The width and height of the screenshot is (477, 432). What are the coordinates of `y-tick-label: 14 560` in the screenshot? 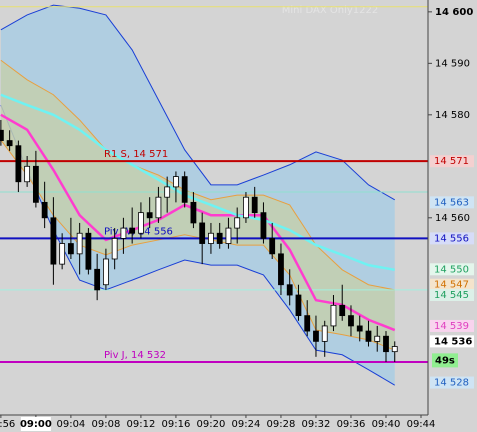 It's located at (452, 218).